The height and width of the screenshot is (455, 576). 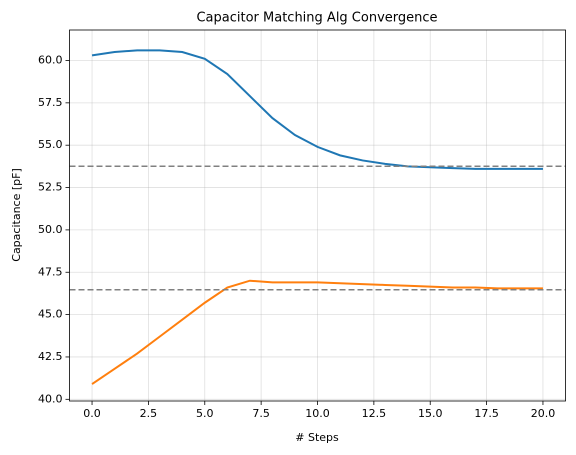 I want to click on y-tick-label: 55.0, so click(x=50, y=144).